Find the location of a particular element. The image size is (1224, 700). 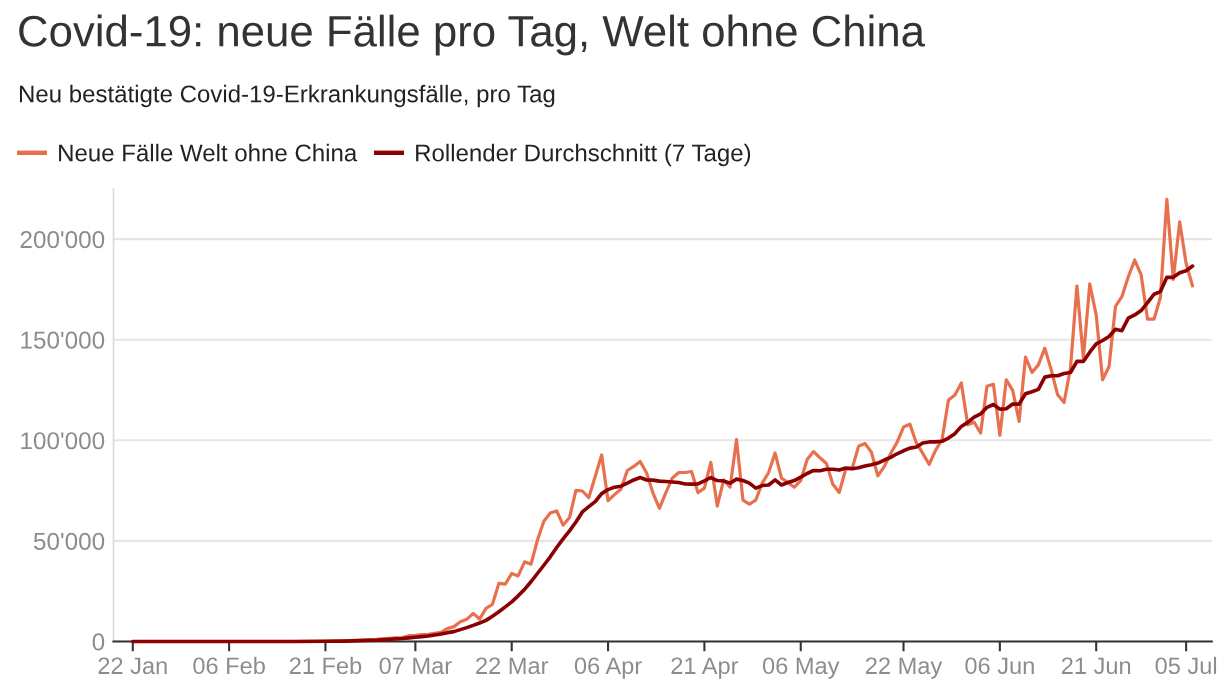

y-tick-label: 0 is located at coordinates (98, 642).